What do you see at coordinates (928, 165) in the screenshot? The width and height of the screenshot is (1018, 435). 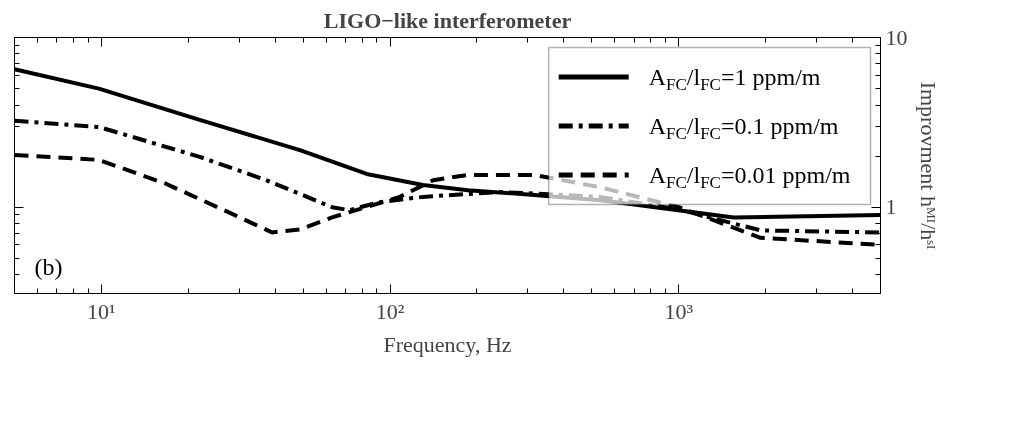 I see `y-axis-title: Improvment hᴹᴵ/hˢᴵ` at bounding box center [928, 165].